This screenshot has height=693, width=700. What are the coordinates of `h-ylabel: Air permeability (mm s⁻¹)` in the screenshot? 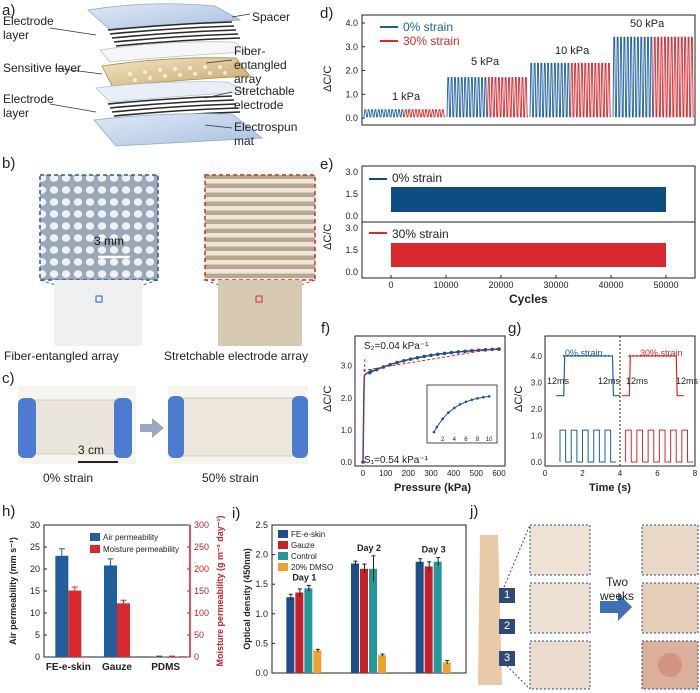 It's located at (13, 591).